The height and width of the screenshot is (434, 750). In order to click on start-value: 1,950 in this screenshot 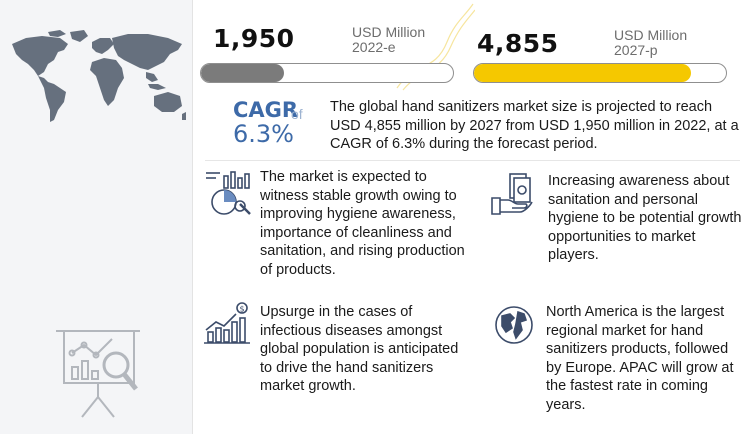, I will do `click(254, 38)`.